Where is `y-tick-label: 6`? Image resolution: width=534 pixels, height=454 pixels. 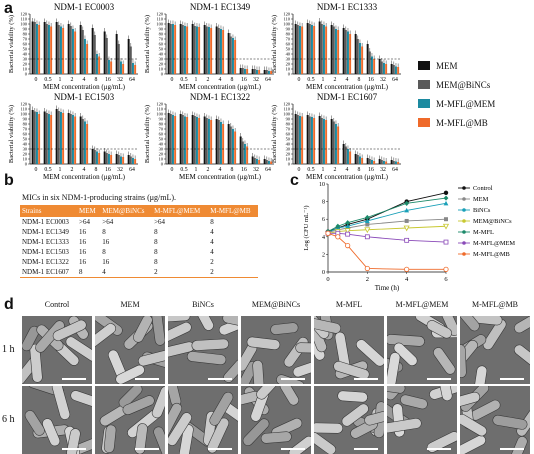
y-tick-label: 6 is located at coordinates (323, 220).